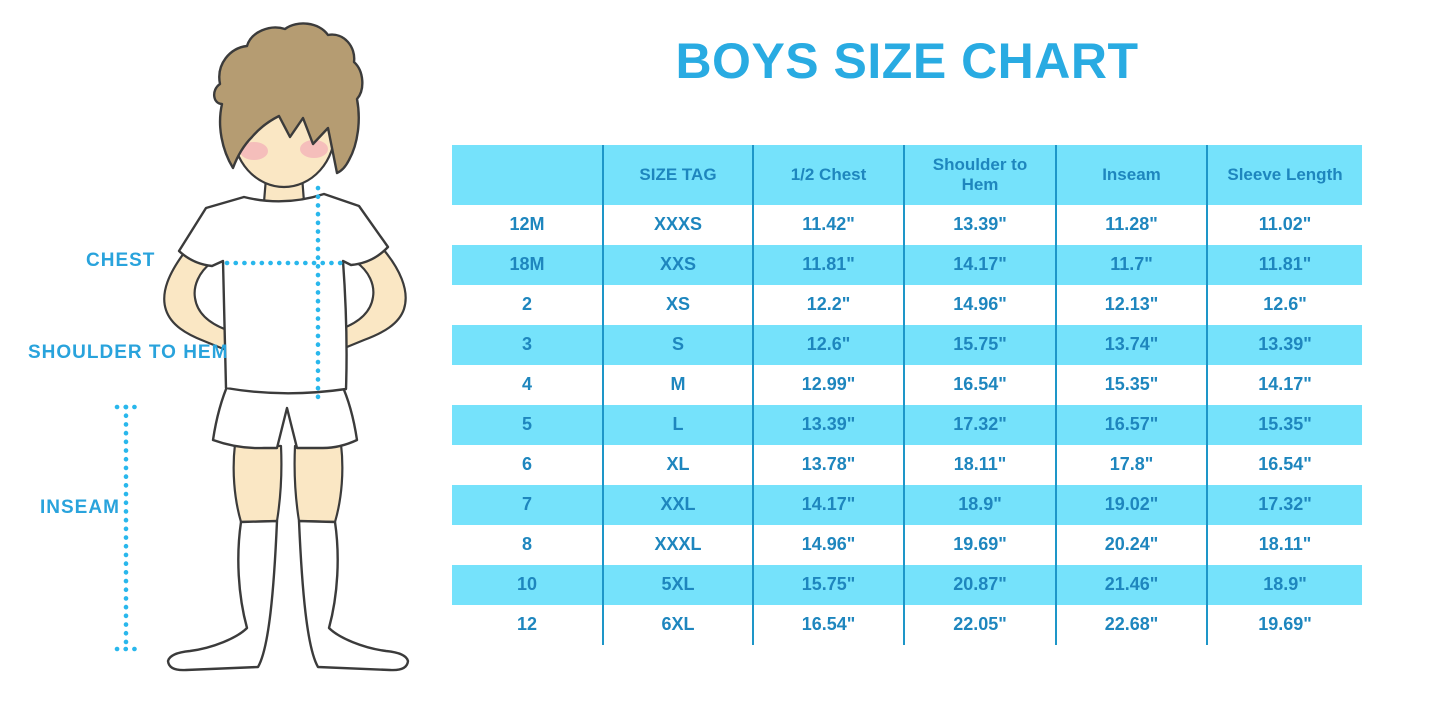  What do you see at coordinates (1284, 305) in the screenshot?
I see `cell-sleeve-length: 12.6"` at bounding box center [1284, 305].